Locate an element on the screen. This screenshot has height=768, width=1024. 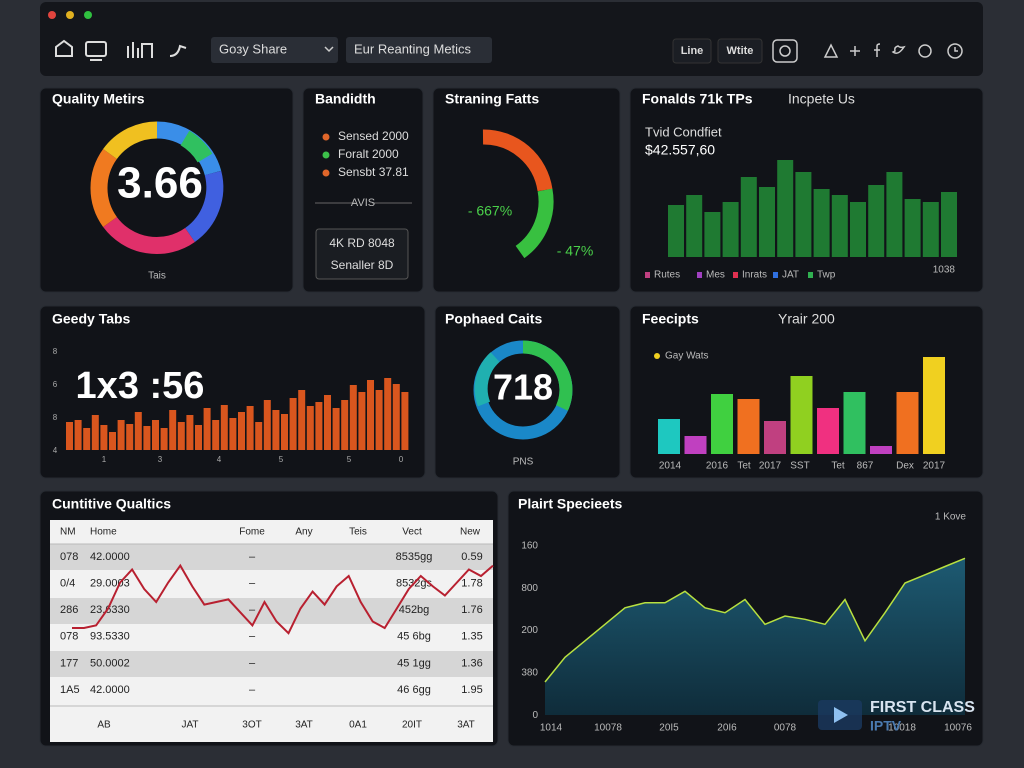
axis-label: 1 is located at coordinates (104, 459).